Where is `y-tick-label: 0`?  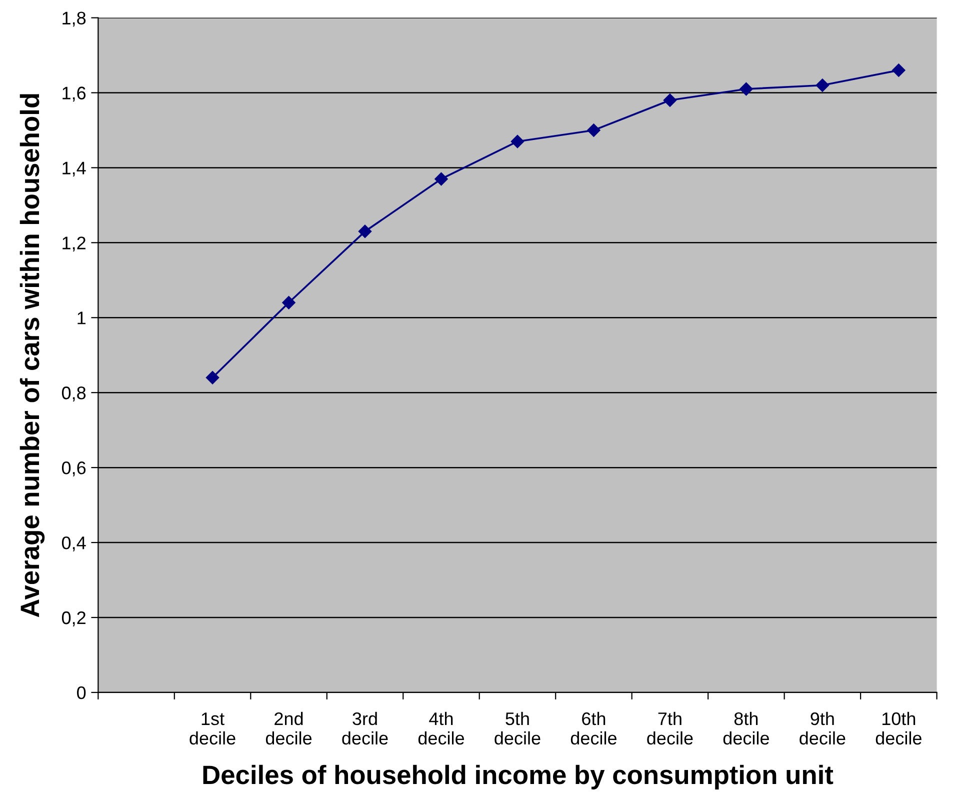
y-tick-label: 0 is located at coordinates (81, 693).